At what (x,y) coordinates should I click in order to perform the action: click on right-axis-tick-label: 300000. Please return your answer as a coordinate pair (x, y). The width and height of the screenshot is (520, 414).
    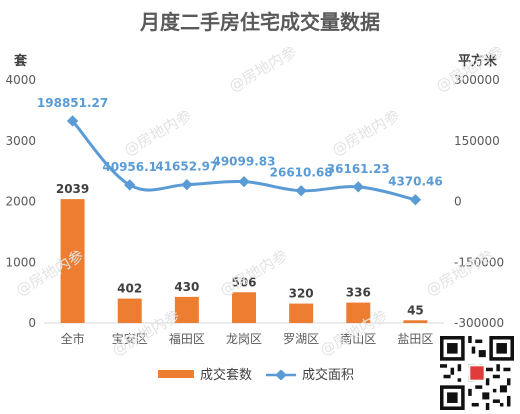
    Looking at the image, I should click on (477, 80).